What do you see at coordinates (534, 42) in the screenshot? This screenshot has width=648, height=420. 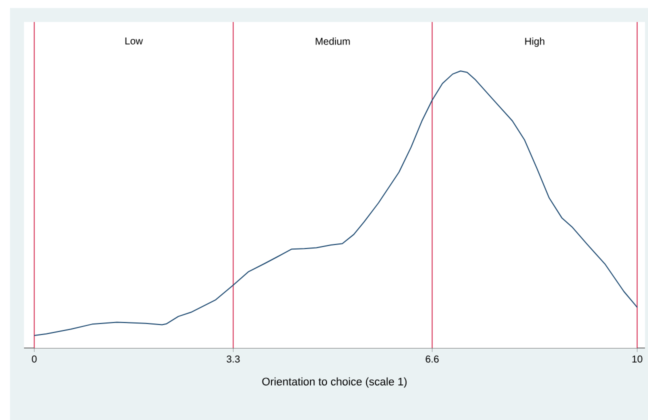 I see `band-label: High` at bounding box center [534, 42].